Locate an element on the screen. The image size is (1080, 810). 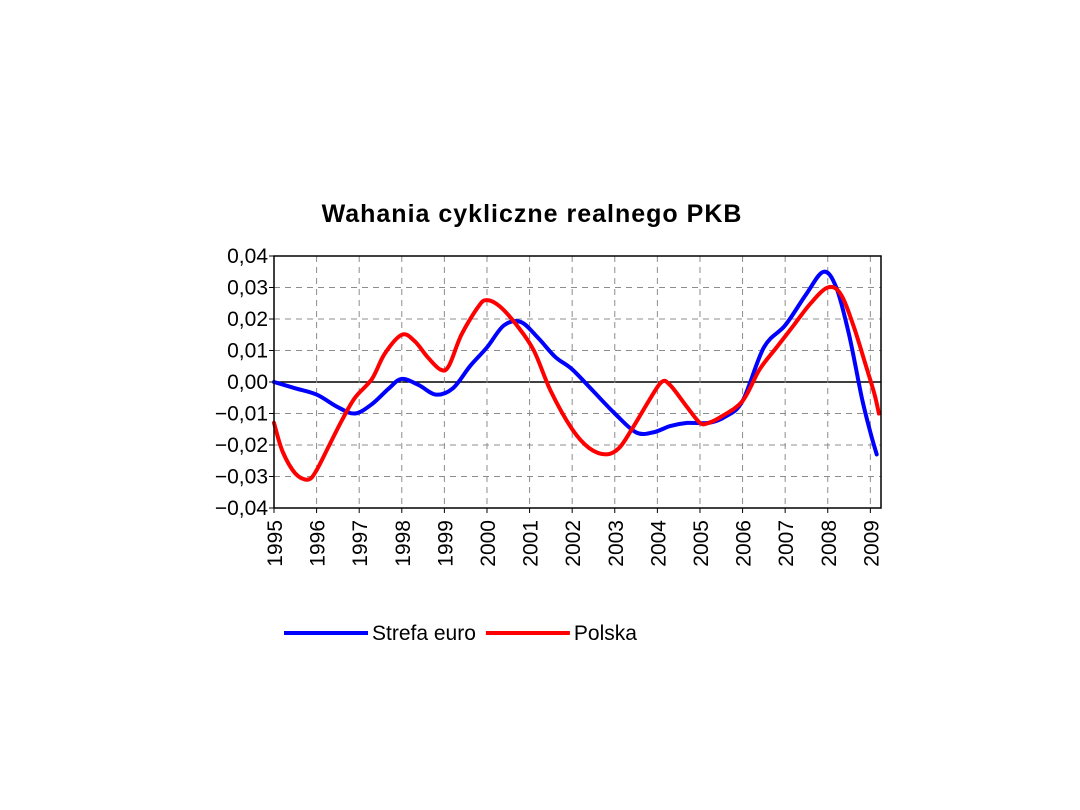
x-tick-label: 1995 is located at coordinates (275, 543).